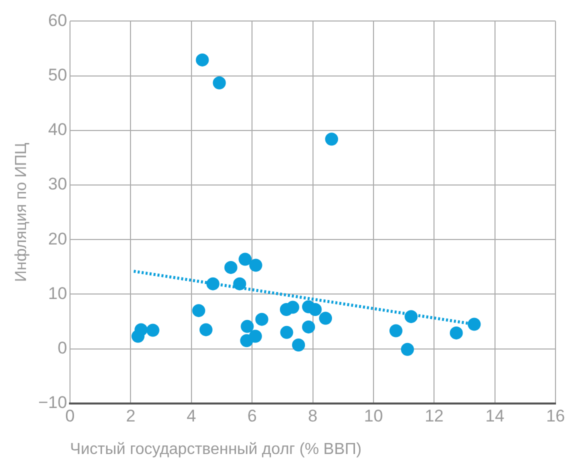 This screenshot has height=475, width=578. I want to click on x-tick-label: 2, so click(131, 416).